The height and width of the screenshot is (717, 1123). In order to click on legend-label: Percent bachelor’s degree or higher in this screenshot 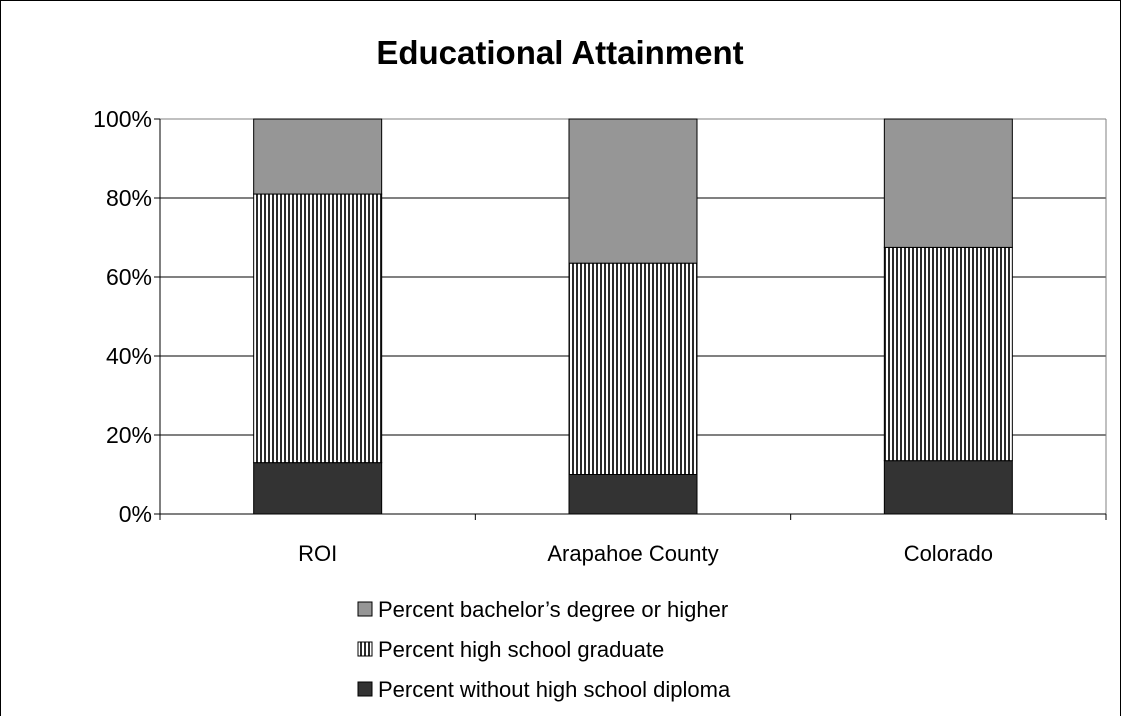, I will do `click(553, 609)`.